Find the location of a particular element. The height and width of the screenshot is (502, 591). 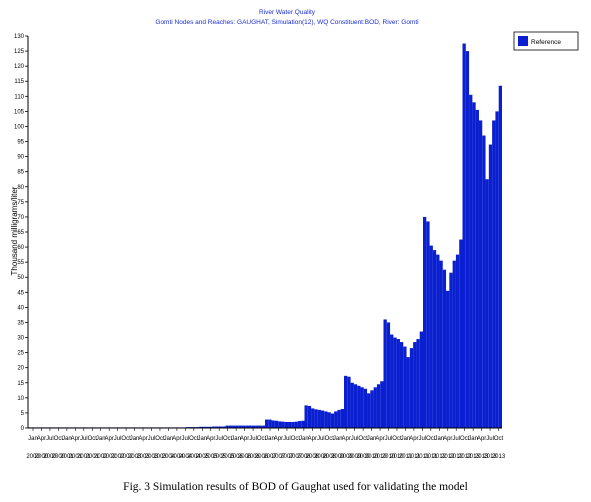

y-tick-label: 100 is located at coordinates (19, 127).